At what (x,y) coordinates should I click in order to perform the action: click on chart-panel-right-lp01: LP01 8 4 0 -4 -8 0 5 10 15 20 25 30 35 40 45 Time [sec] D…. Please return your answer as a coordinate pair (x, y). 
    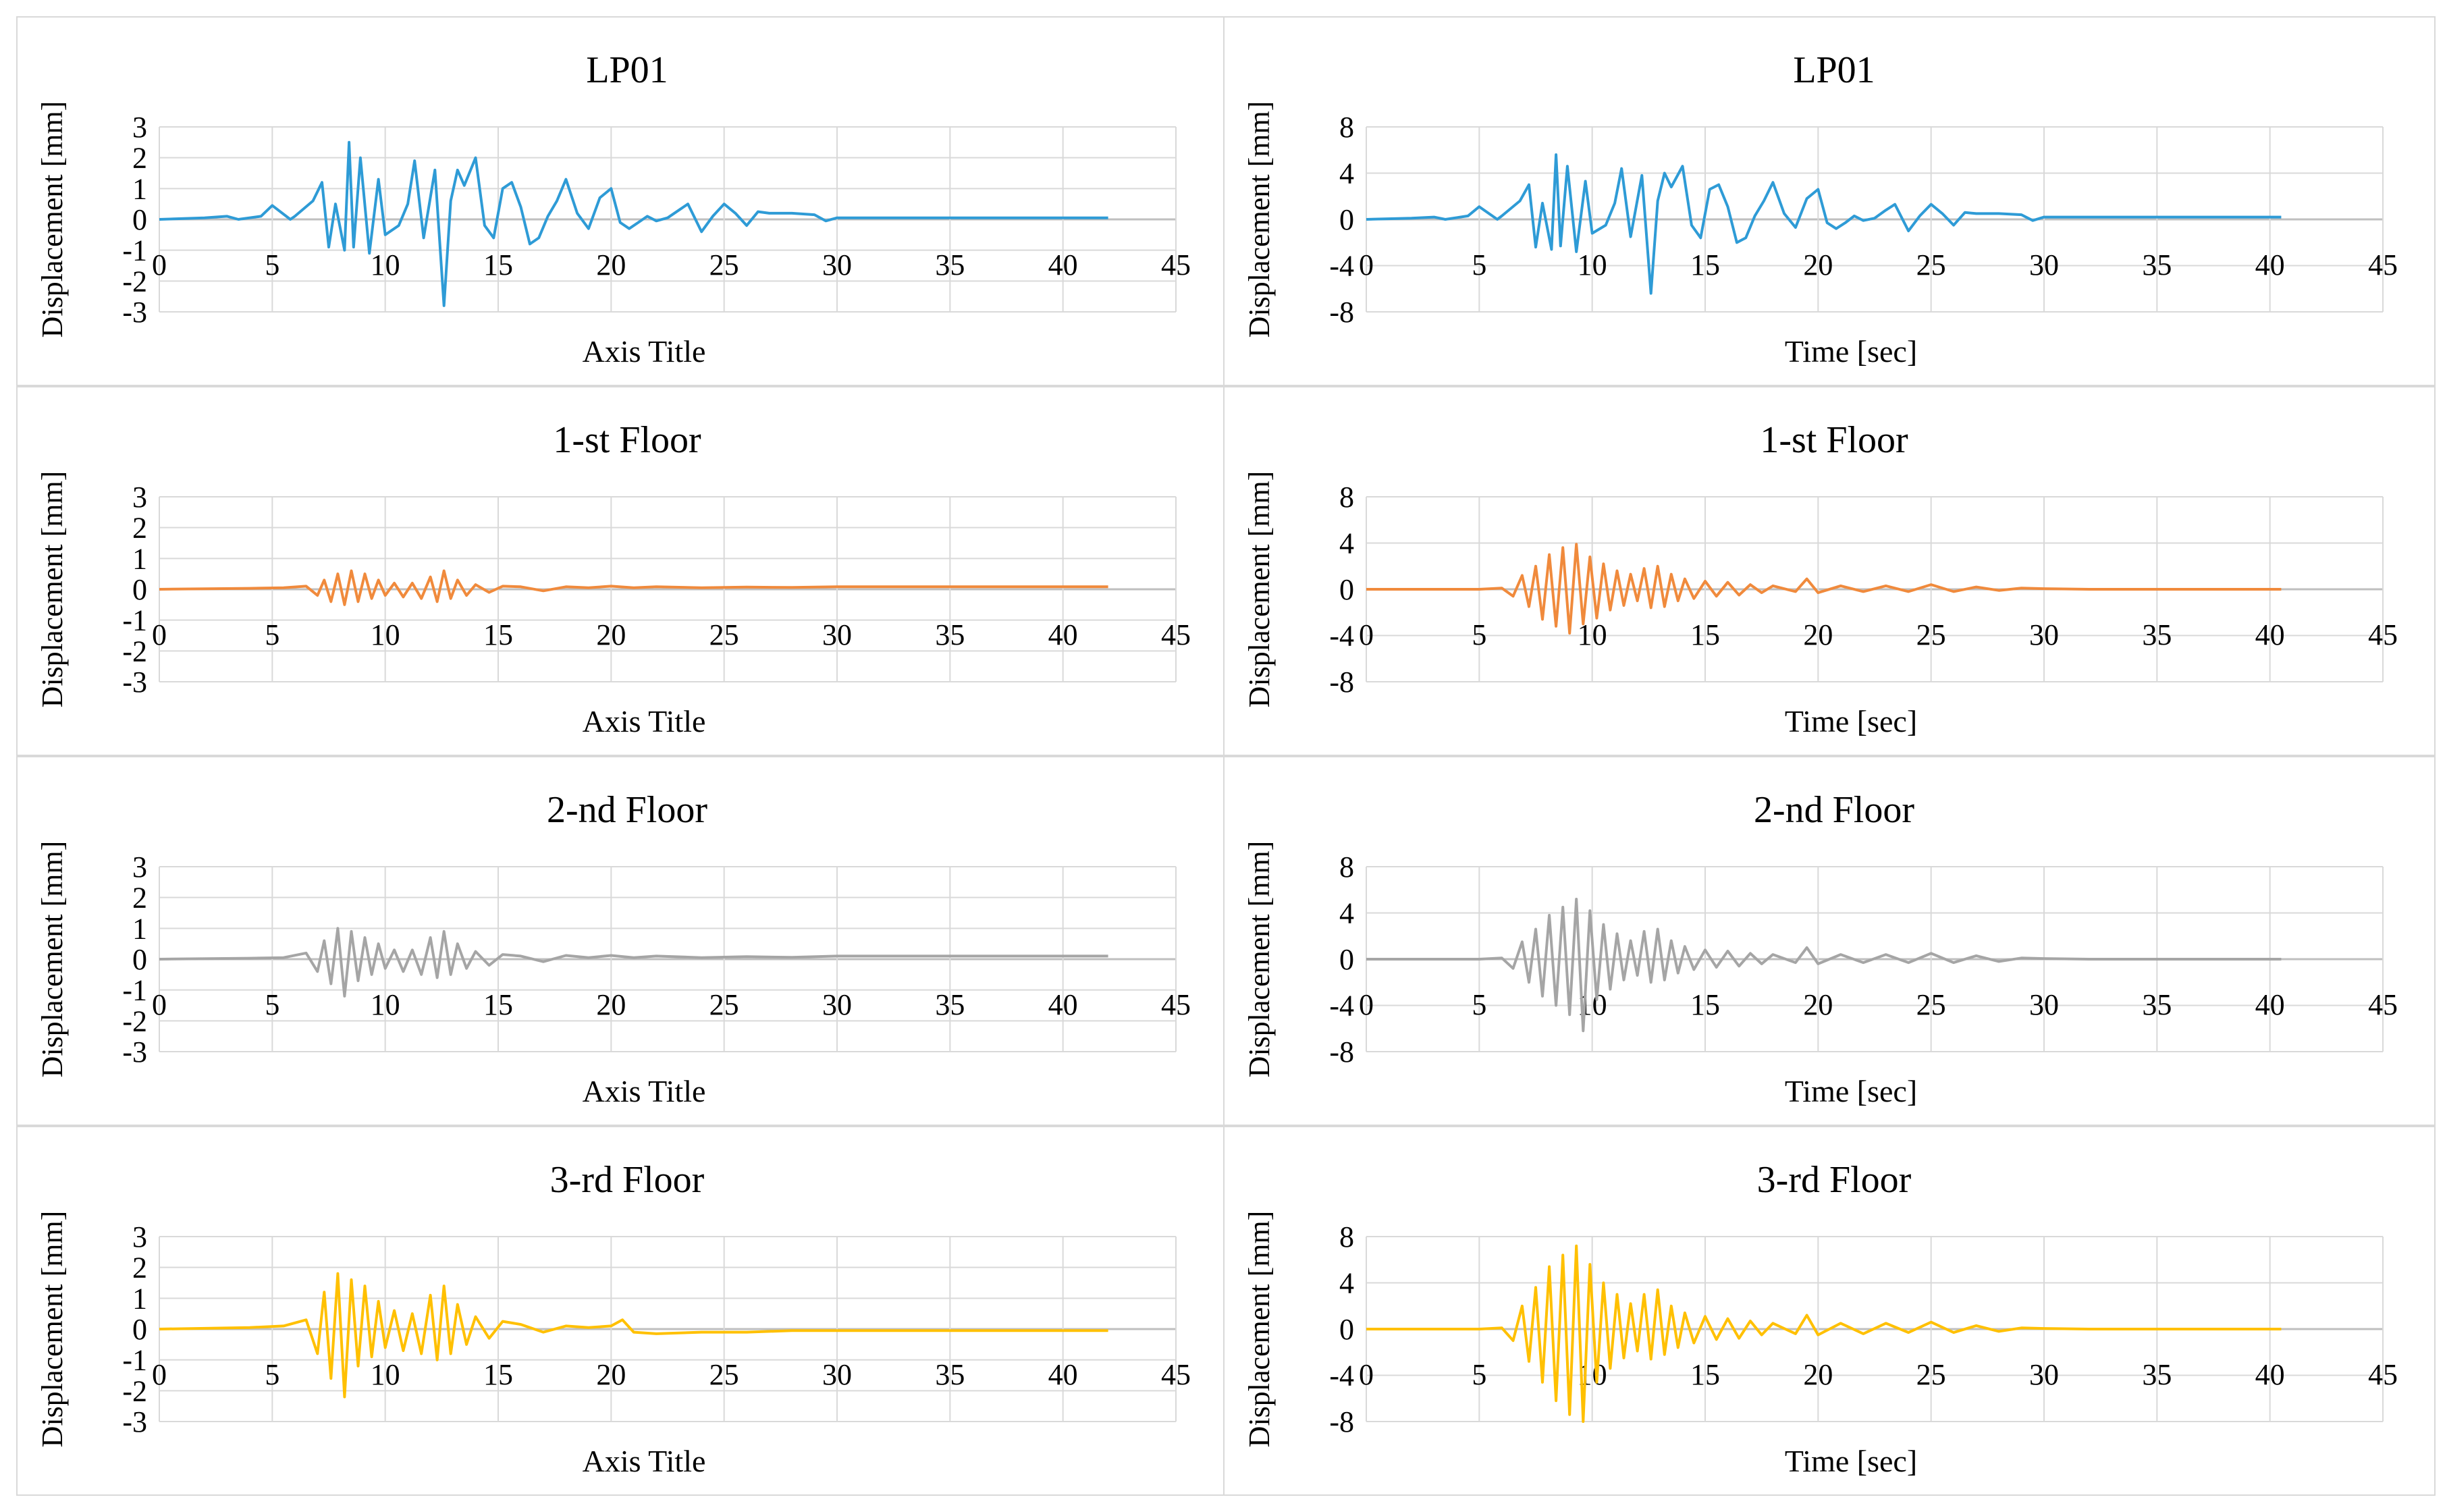
    Looking at the image, I should click on (1829, 201).